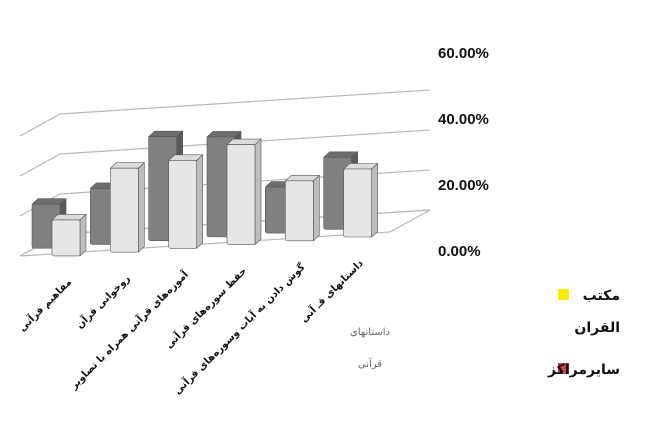  Describe the element at coordinates (463, 53) in the screenshot. I see `y-tick-label: 60.00%` at that location.